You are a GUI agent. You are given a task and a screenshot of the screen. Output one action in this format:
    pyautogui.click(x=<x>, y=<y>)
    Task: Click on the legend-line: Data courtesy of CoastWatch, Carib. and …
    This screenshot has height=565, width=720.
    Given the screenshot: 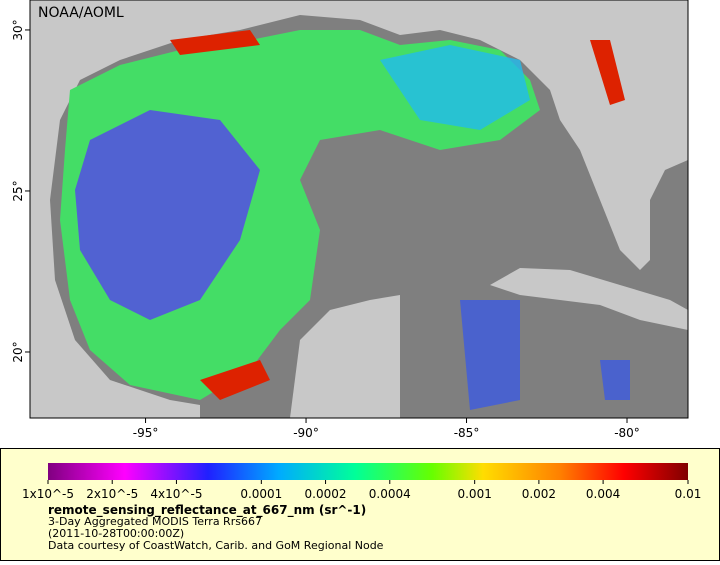 What is the action you would take?
    pyautogui.click(x=216, y=545)
    